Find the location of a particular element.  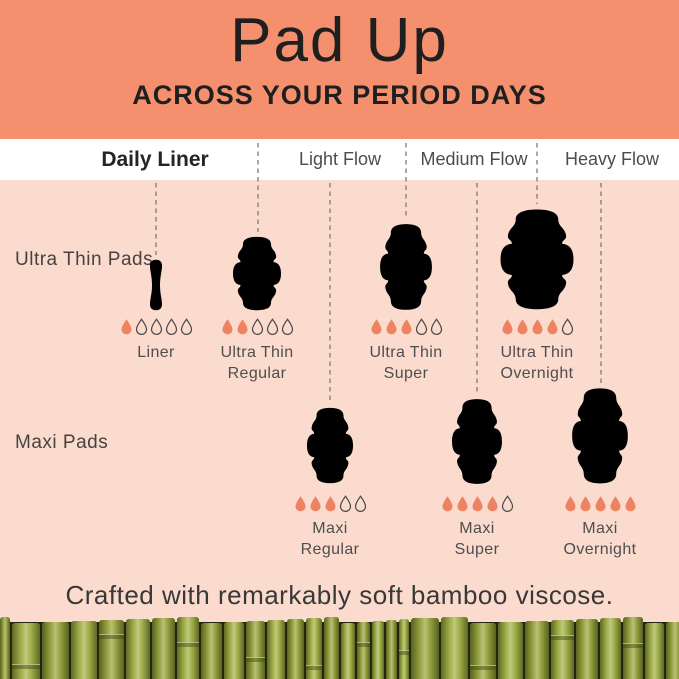

column-header-light-flow: Light Flow is located at coordinates (340, 159).